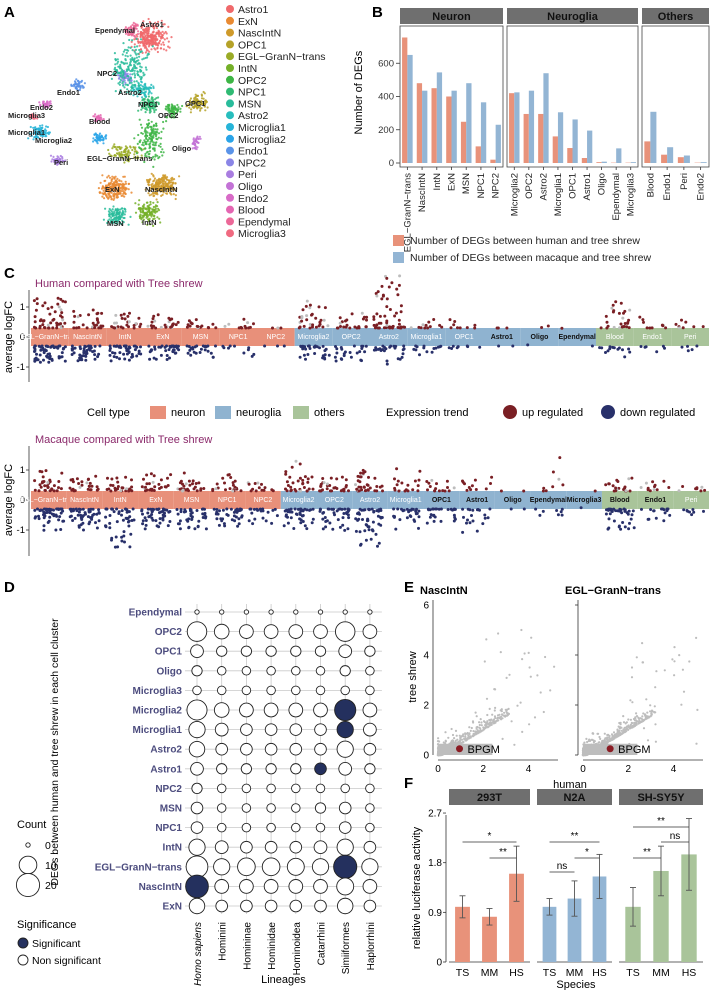 This screenshot has height=990, width=713. What do you see at coordinates (320, 886) in the screenshot?
I see `d-dot-nascintn-catarrhini` at bounding box center [320, 886].